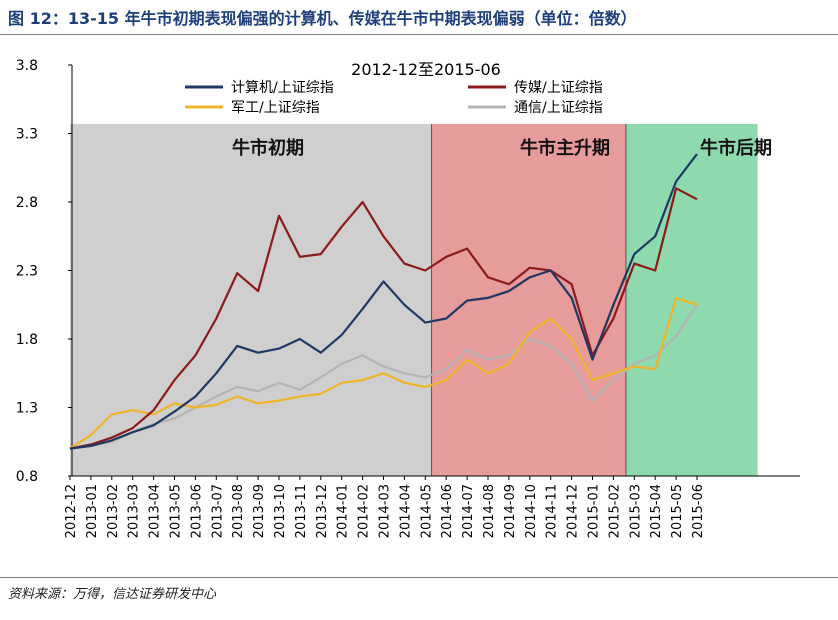 This screenshot has height=620, width=838. What do you see at coordinates (635, 511) in the screenshot?
I see `x-tick-label: 2015-03` at bounding box center [635, 511].